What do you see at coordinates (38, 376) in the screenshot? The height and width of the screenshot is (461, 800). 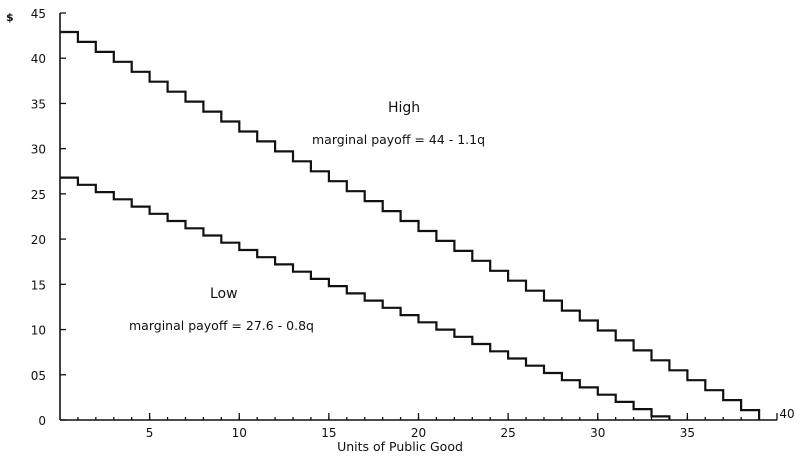 I see `y-tick-label: 05` at bounding box center [38, 376].